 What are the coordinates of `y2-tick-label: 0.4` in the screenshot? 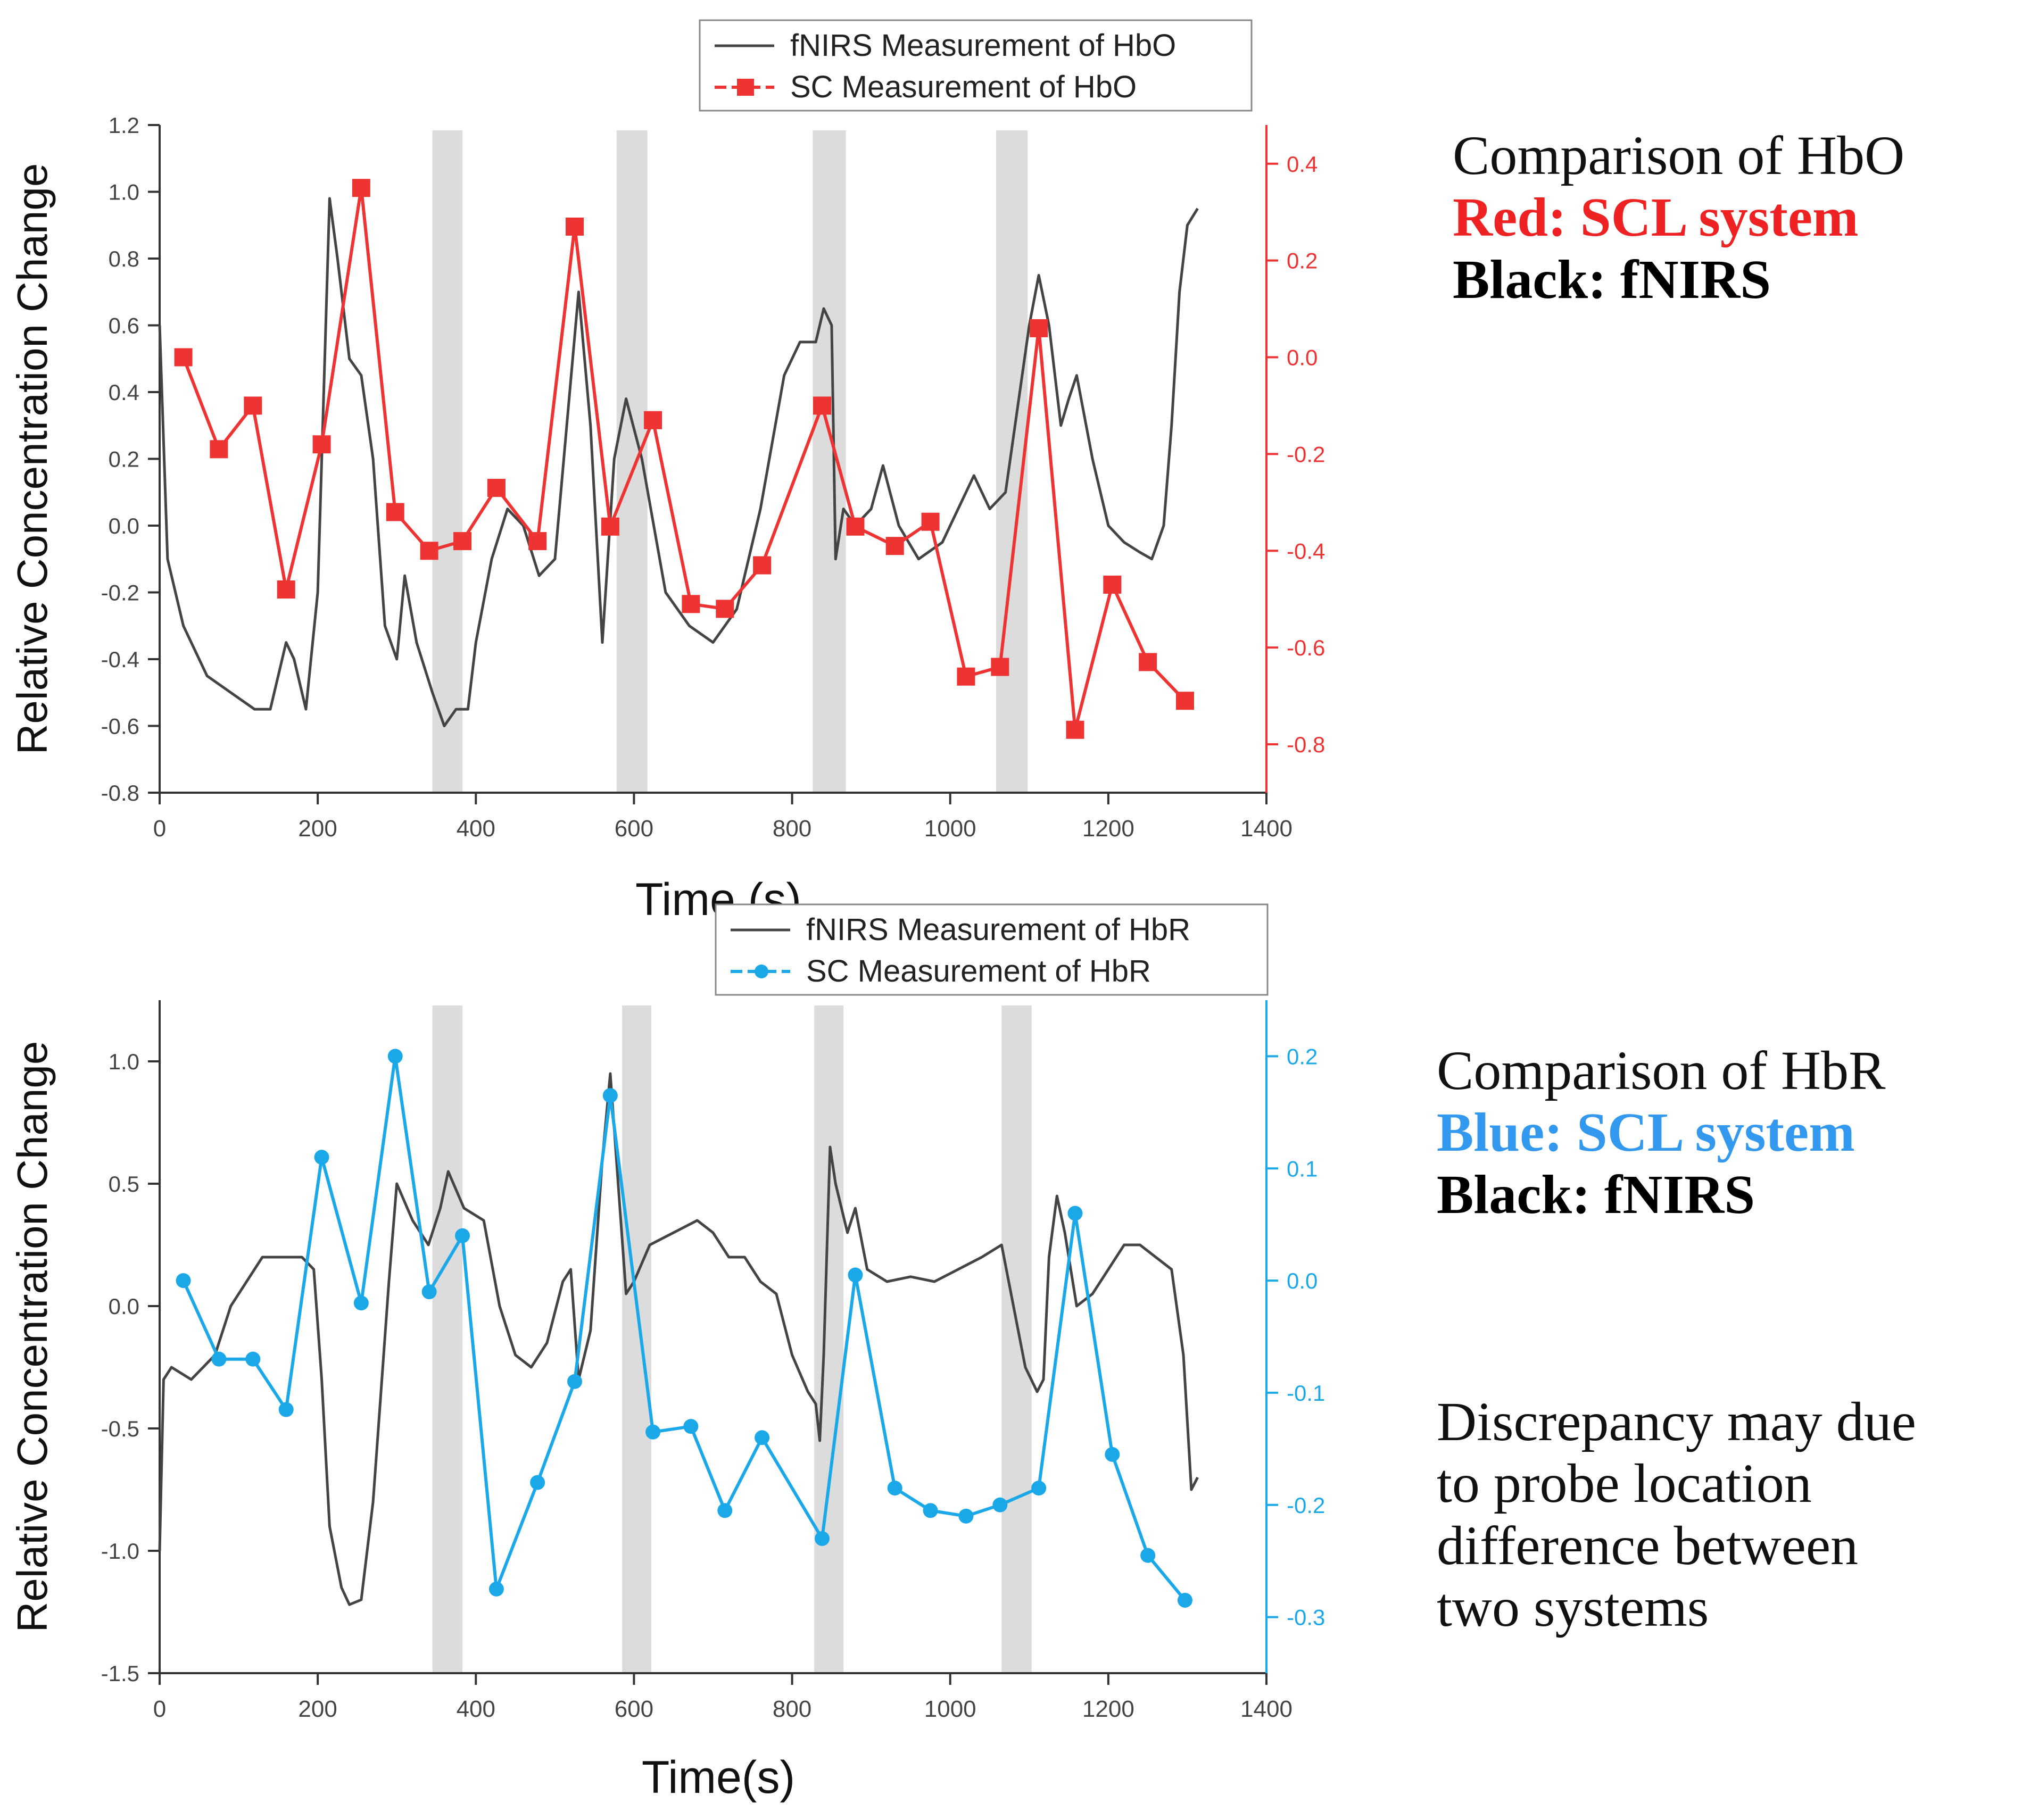 It's located at (1302, 165).